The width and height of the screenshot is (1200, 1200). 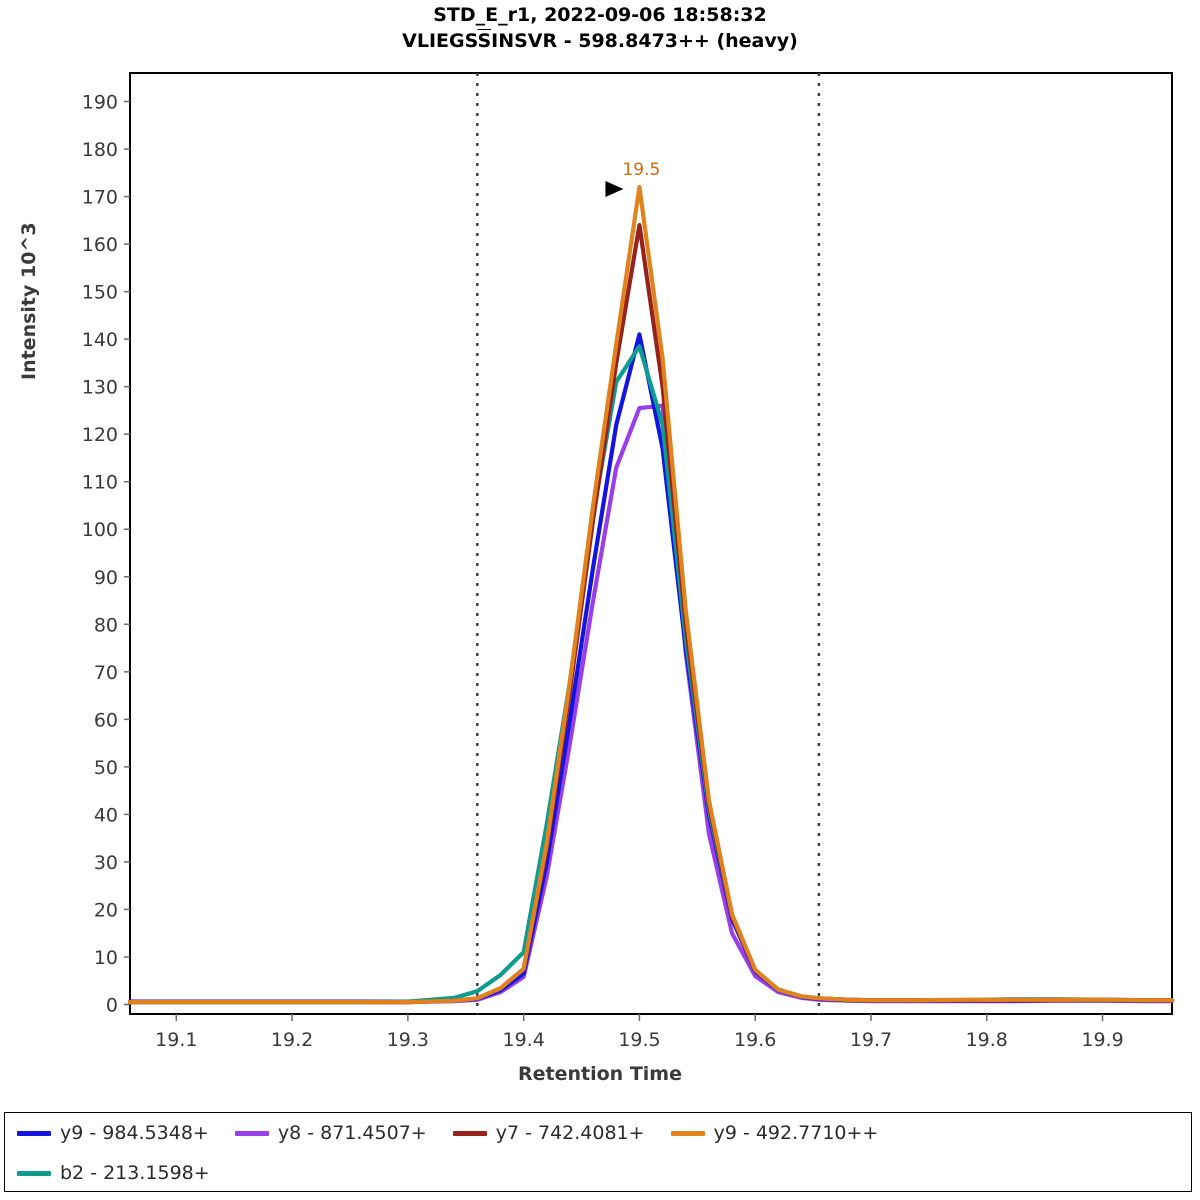 What do you see at coordinates (106, 768) in the screenshot?
I see `y-tick-label: 50` at bounding box center [106, 768].